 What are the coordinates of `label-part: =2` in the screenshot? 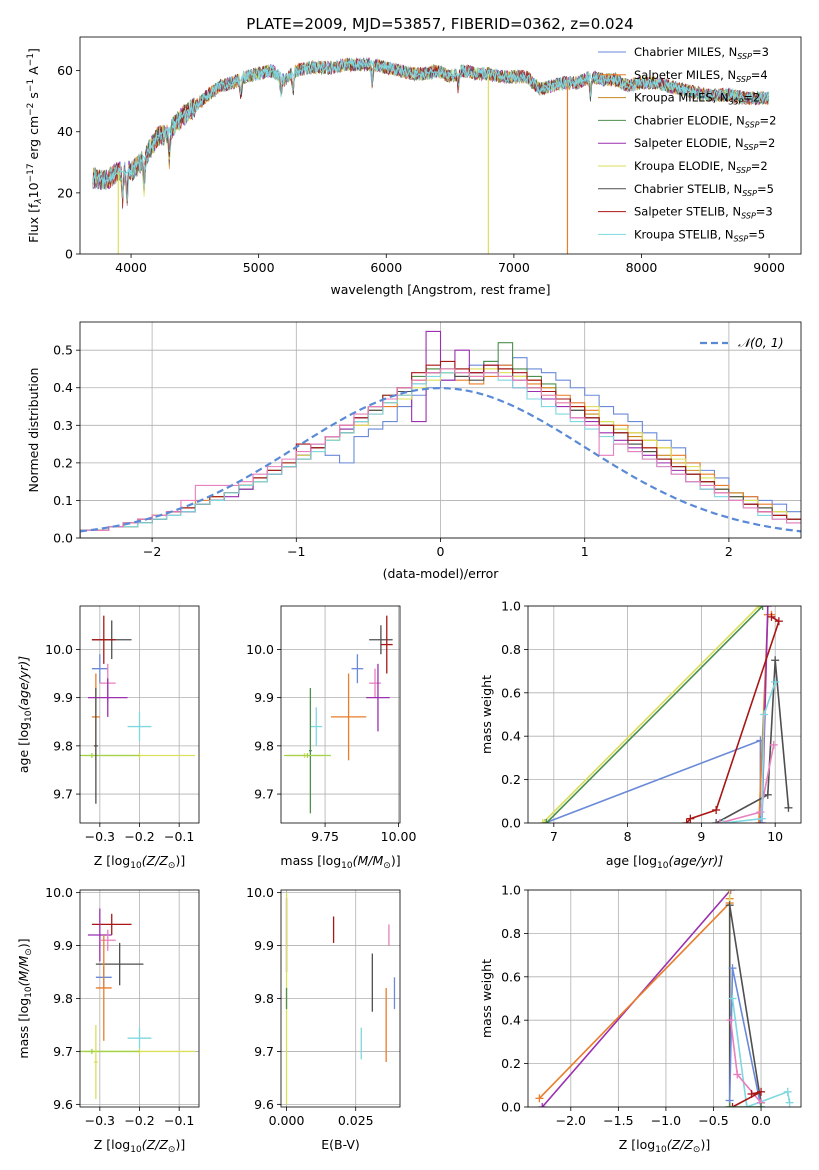 It's located at (766, 143).